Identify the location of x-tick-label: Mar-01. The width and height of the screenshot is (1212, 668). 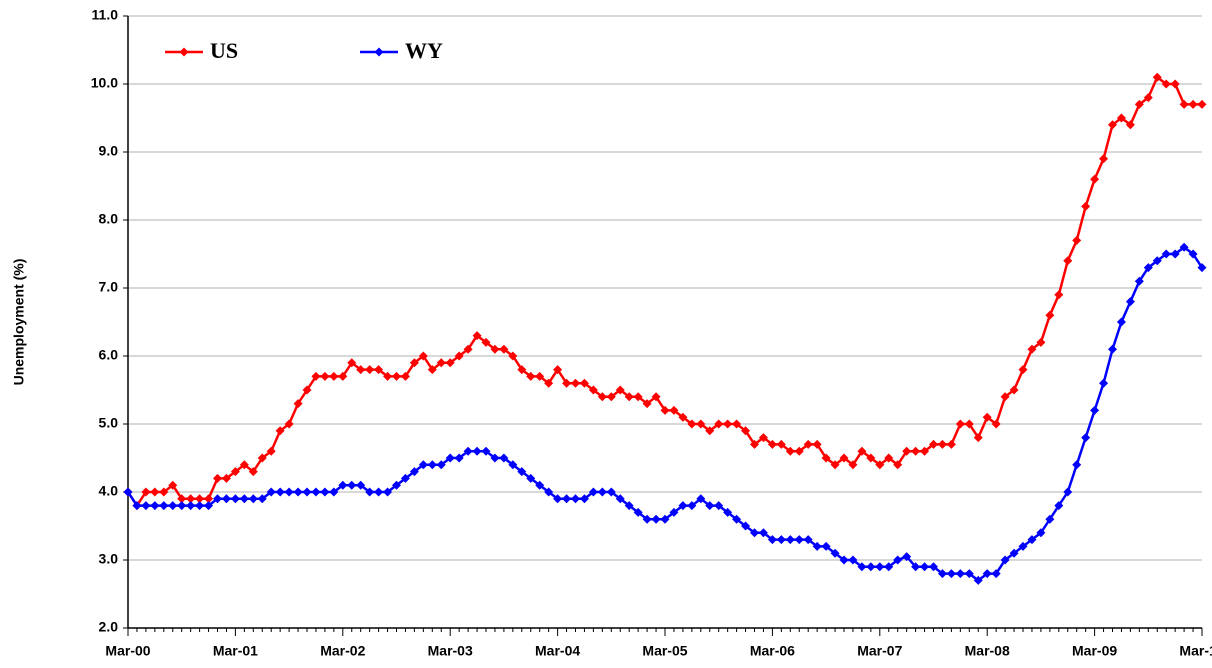
(235, 651).